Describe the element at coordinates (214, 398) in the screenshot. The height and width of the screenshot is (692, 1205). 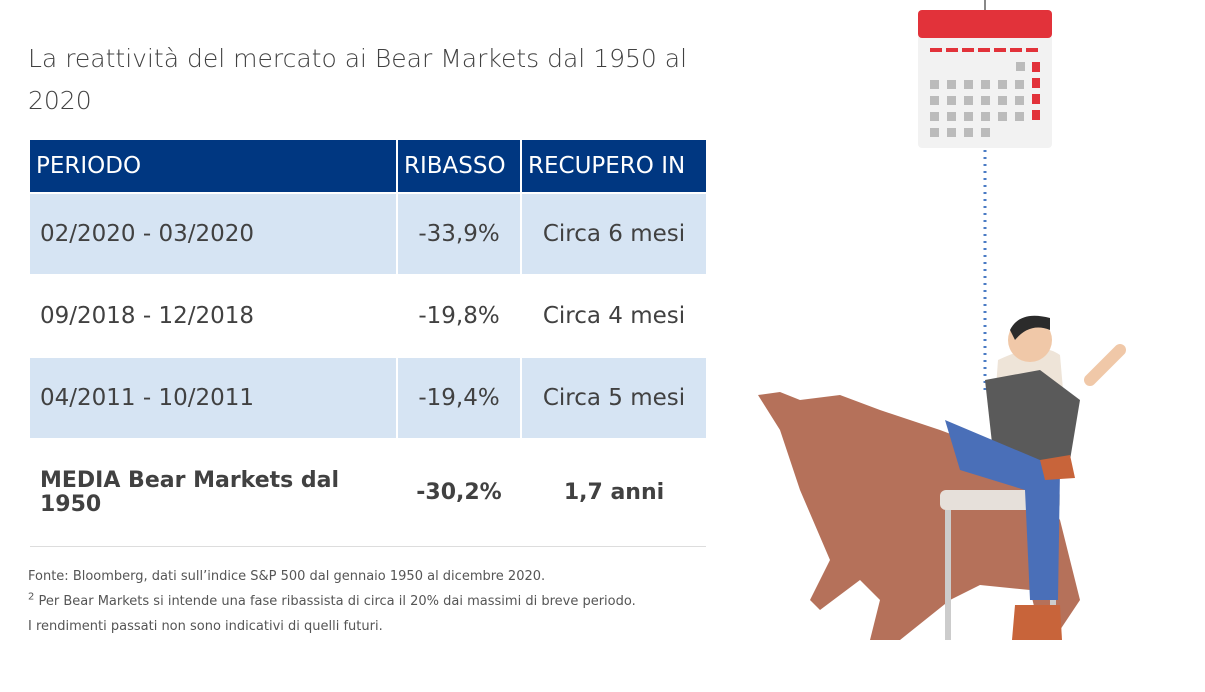
I see `table-cell: 04/2011 - 10/2011` at that location.